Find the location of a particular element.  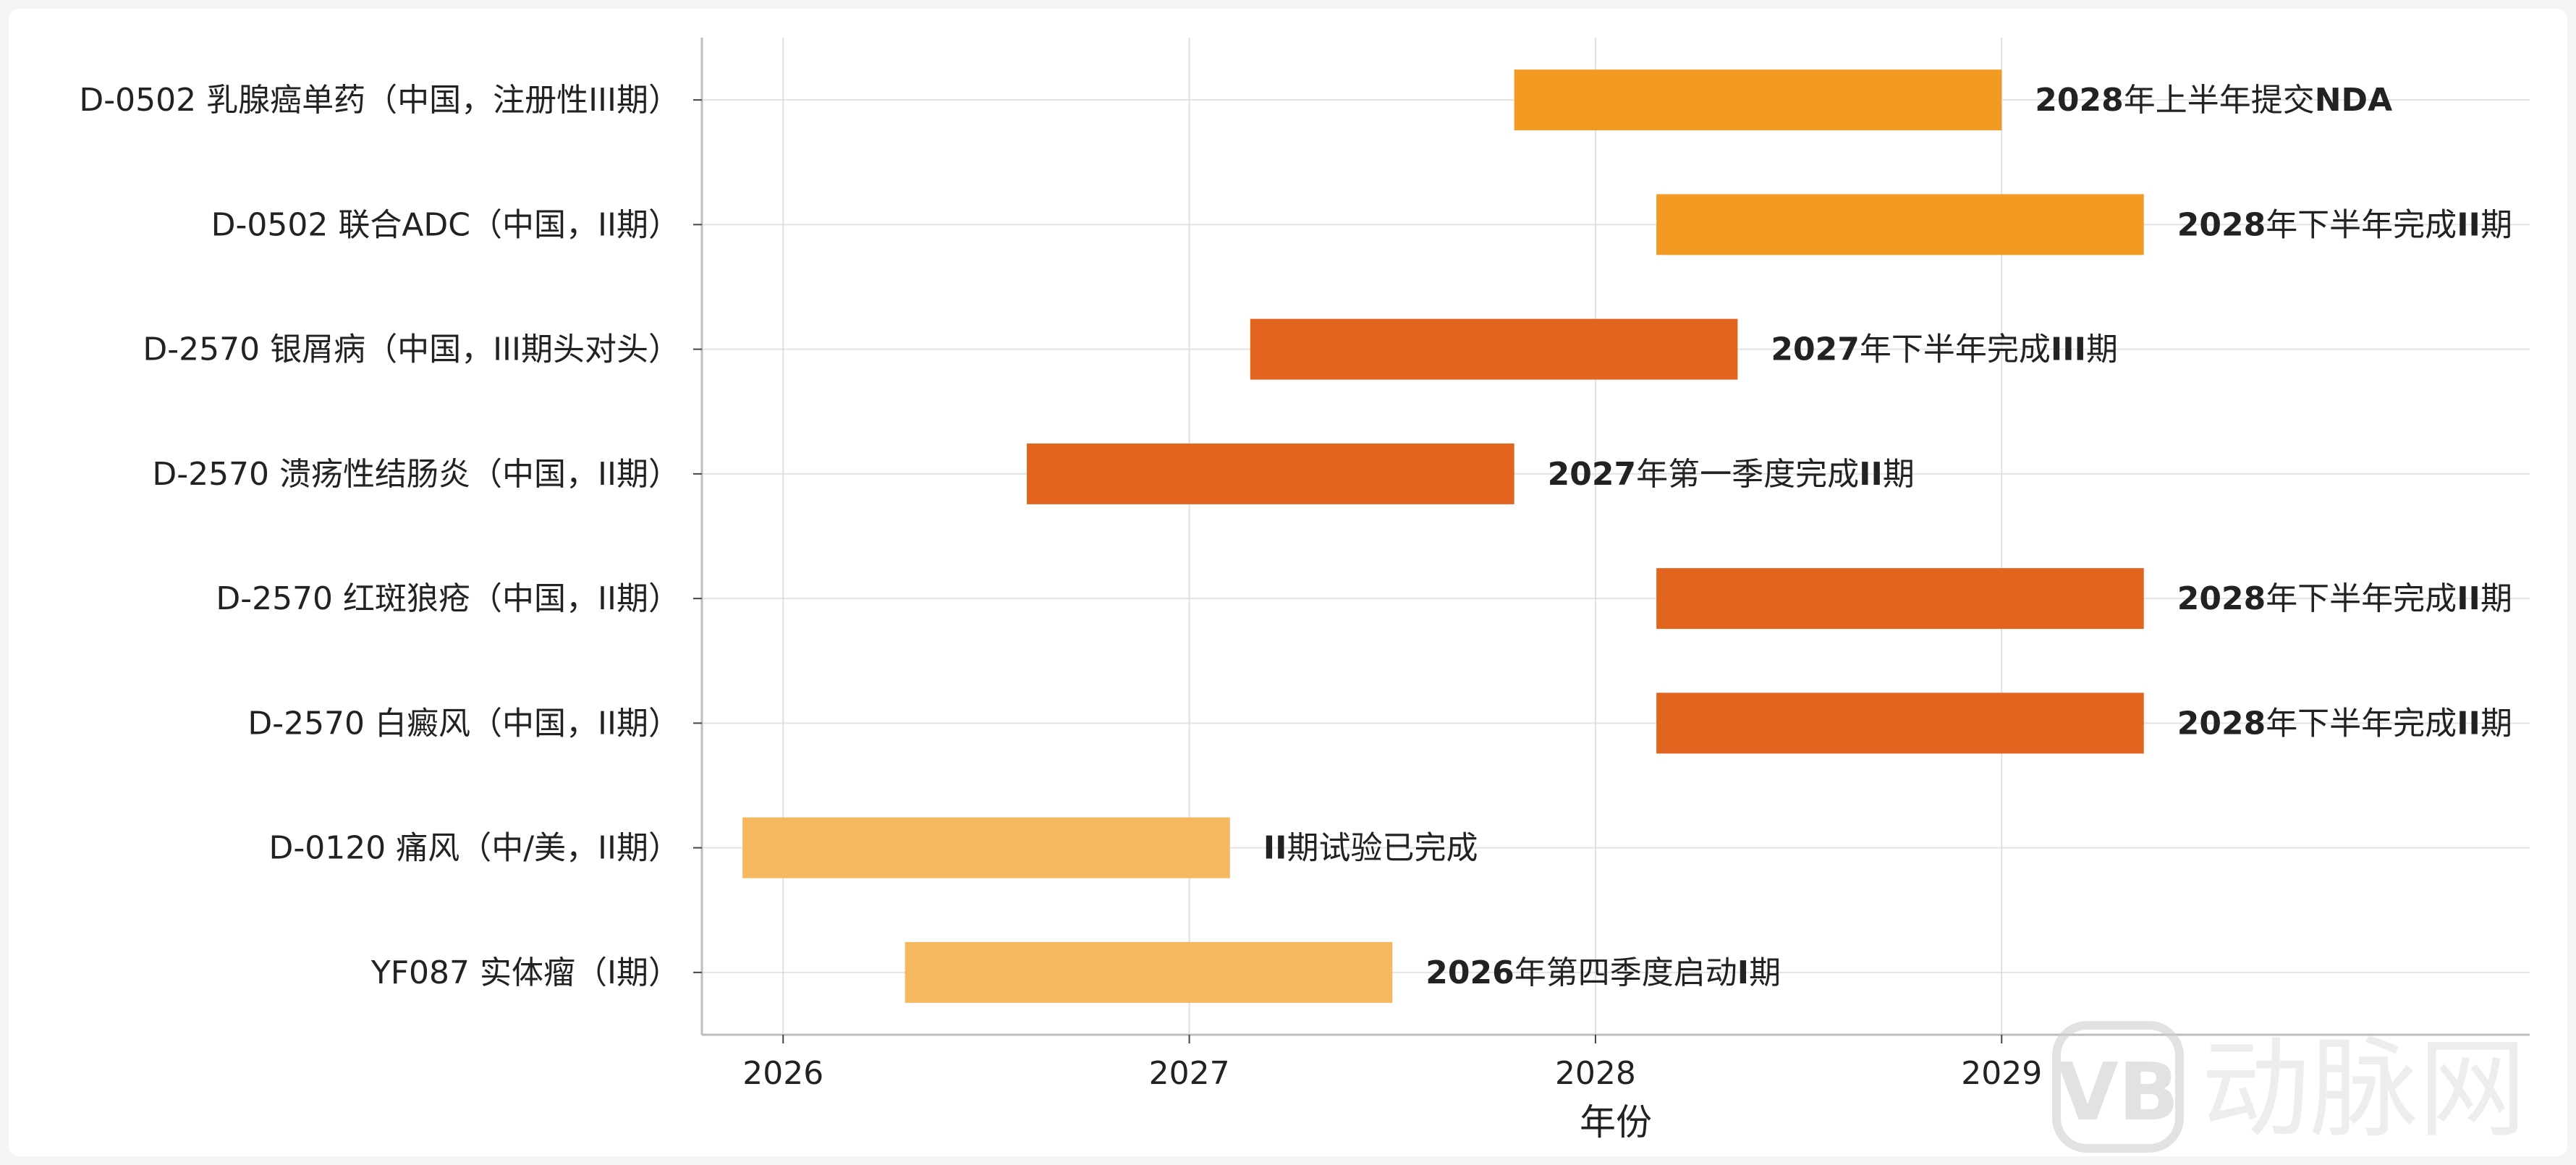

bar-annotation-part: 期试验已完成 is located at coordinates (1382, 848).